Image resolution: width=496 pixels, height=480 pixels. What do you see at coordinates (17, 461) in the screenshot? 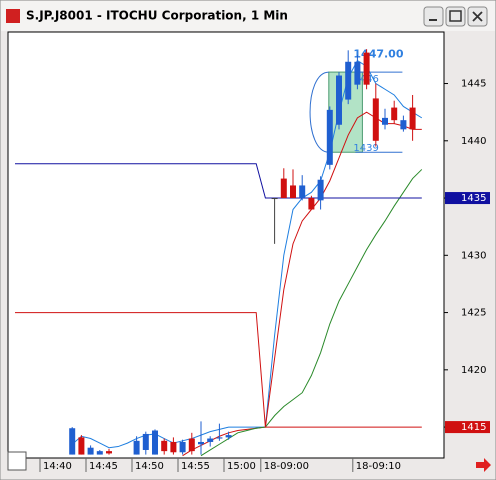
I see `corner-box` at bounding box center [17, 461].